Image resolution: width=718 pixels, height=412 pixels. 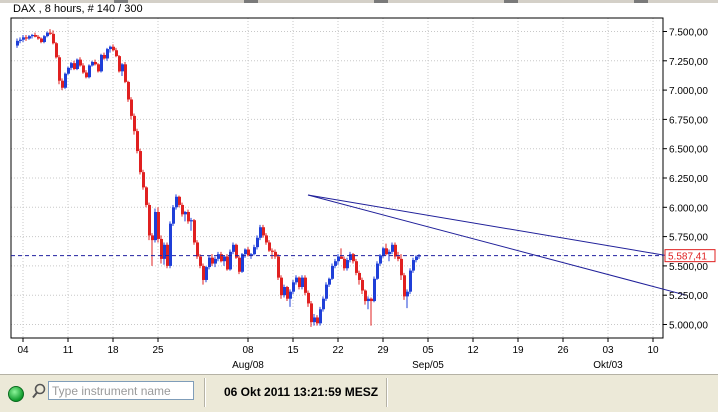 What do you see at coordinates (688, 33) in the screenshot?
I see `y-tick-label: 7.500,00` at bounding box center [688, 33].